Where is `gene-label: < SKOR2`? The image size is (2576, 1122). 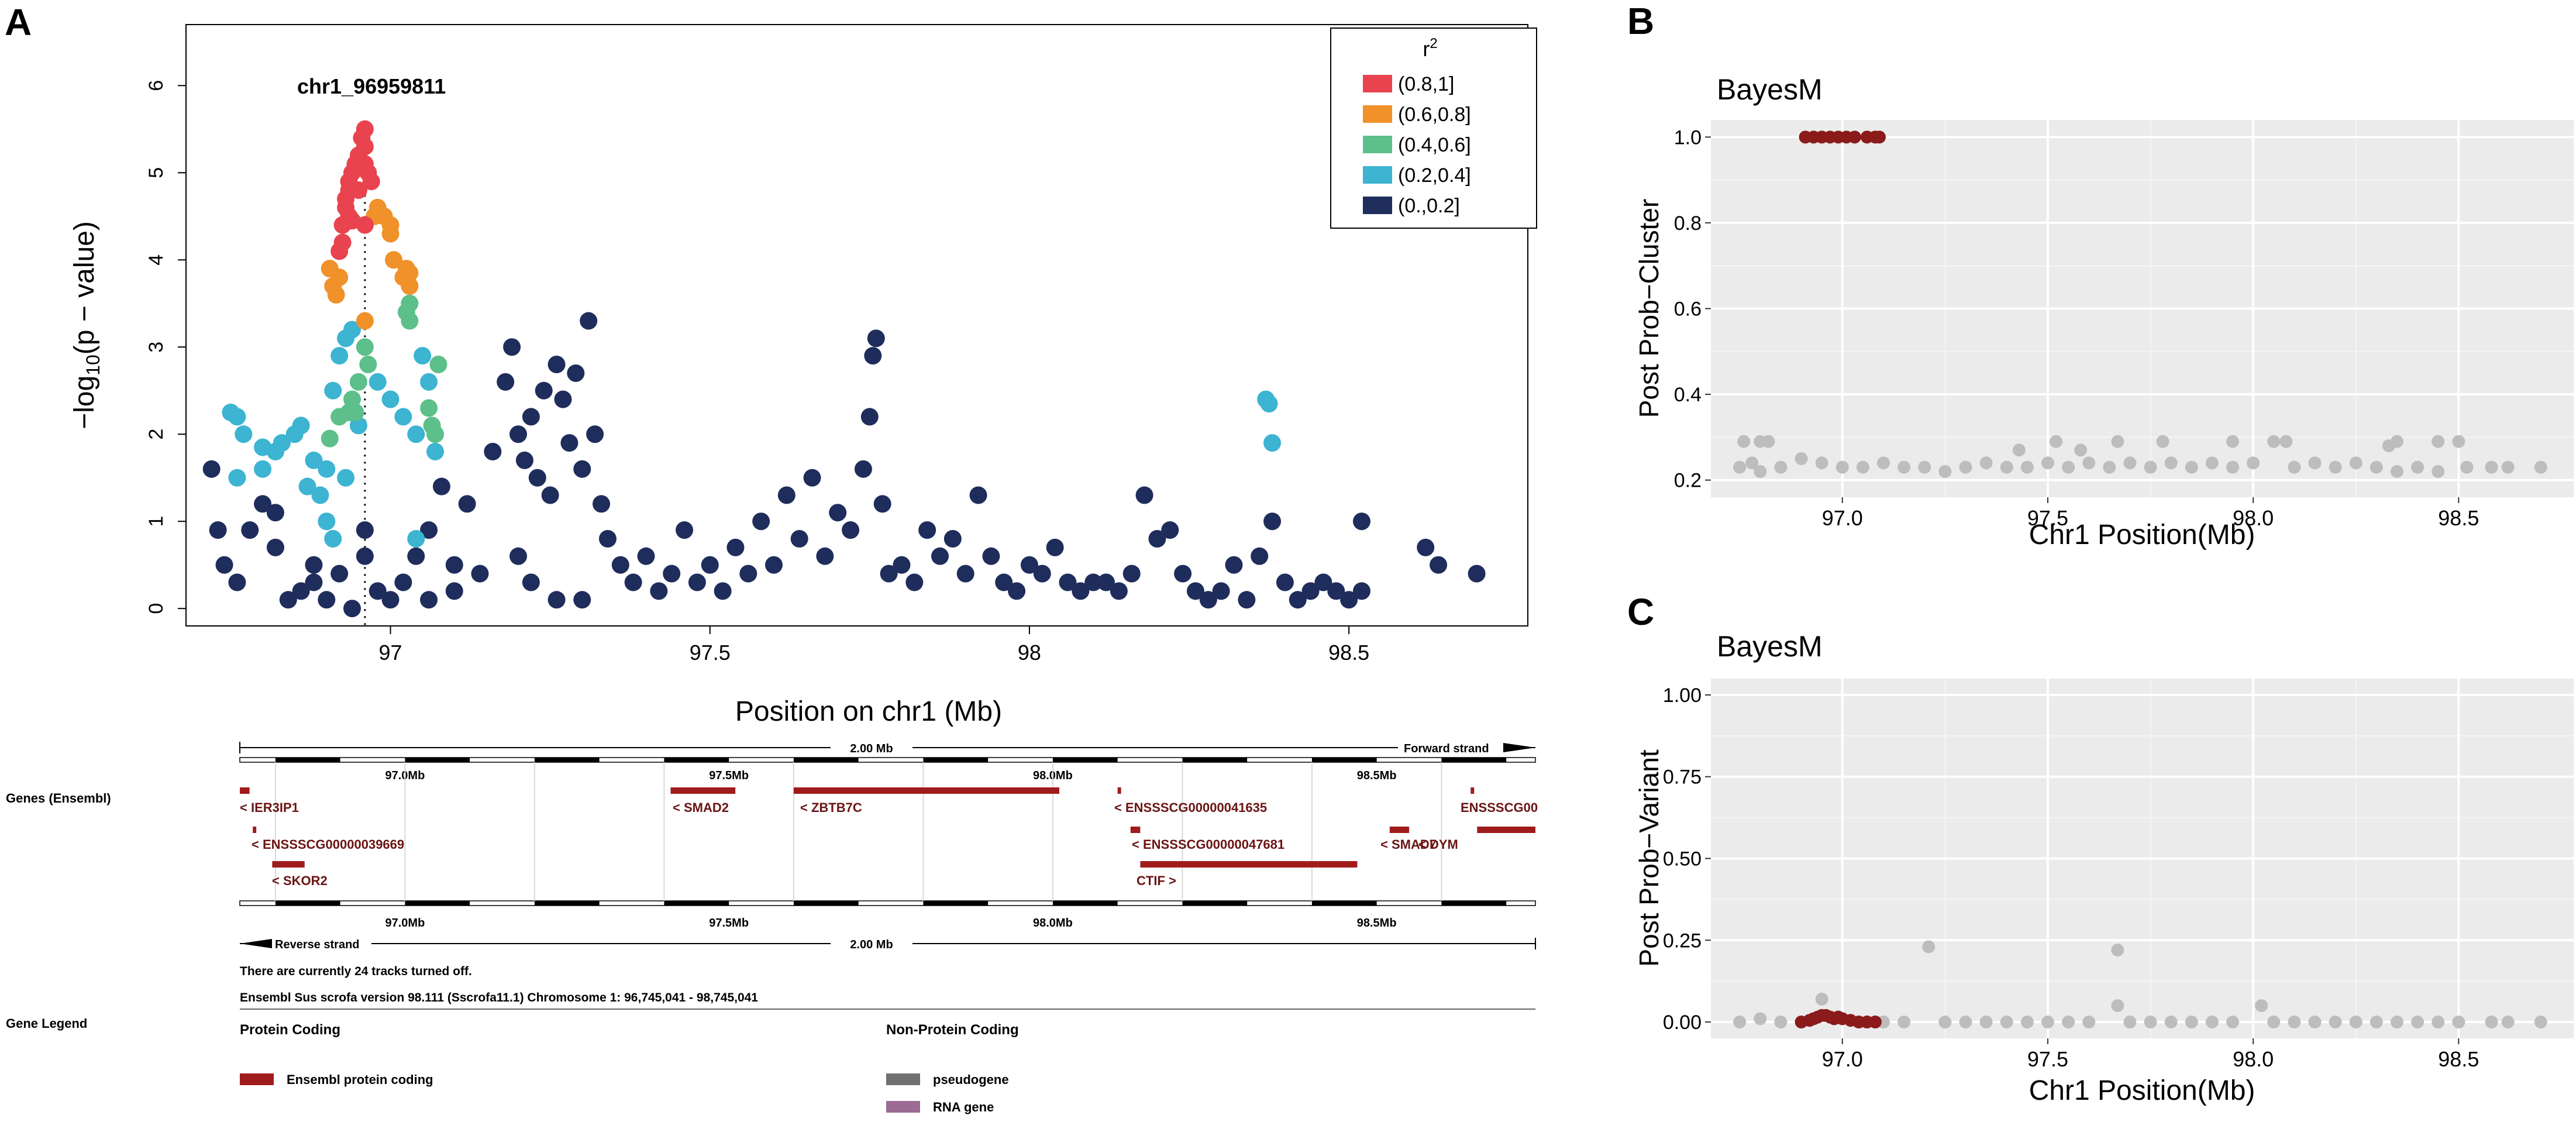 gene-label: < SKOR2 is located at coordinates (300, 880).